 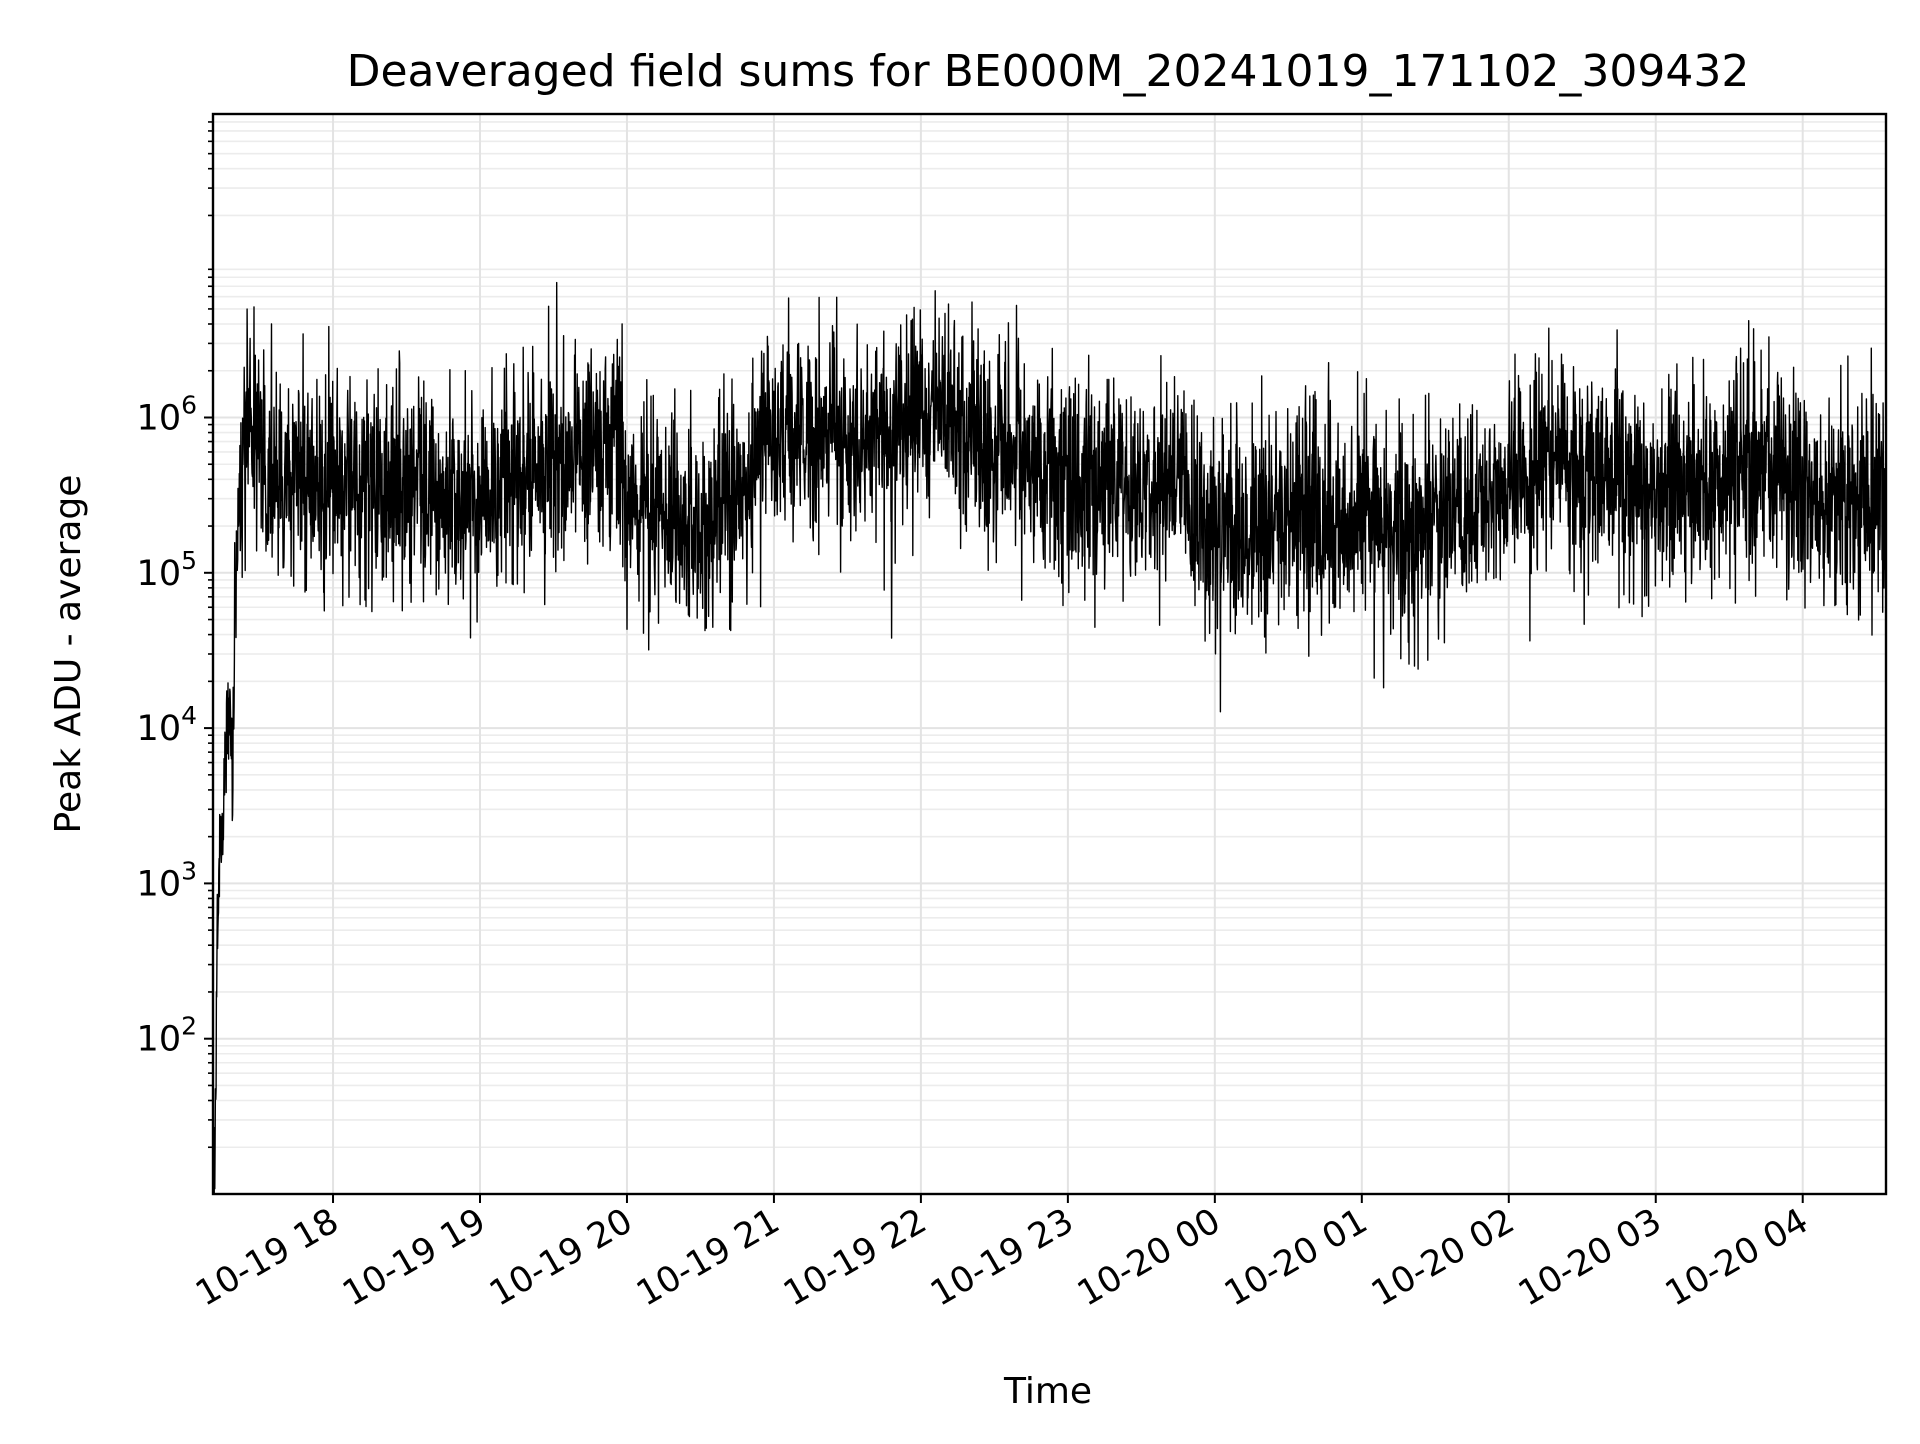 What do you see at coordinates (167, 725) in the screenshot?
I see `y-tick-label: 10⁴` at bounding box center [167, 725].